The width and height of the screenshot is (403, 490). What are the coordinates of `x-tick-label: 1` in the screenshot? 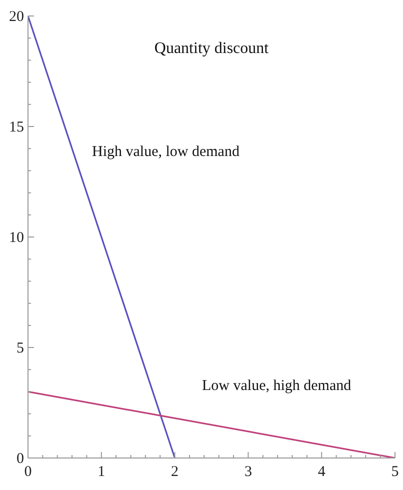 It's located at (102, 472).